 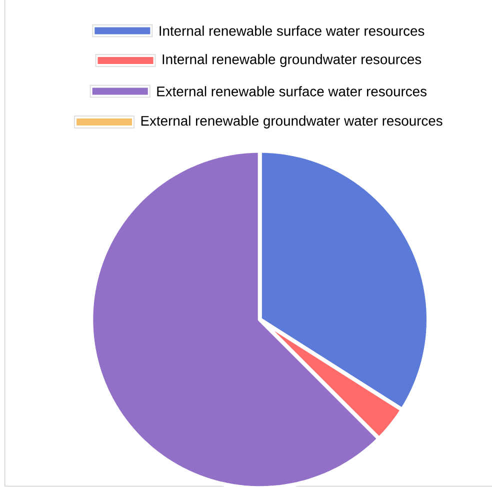 I want to click on legend-label: Internal renewable surface water resources, so click(x=292, y=31).